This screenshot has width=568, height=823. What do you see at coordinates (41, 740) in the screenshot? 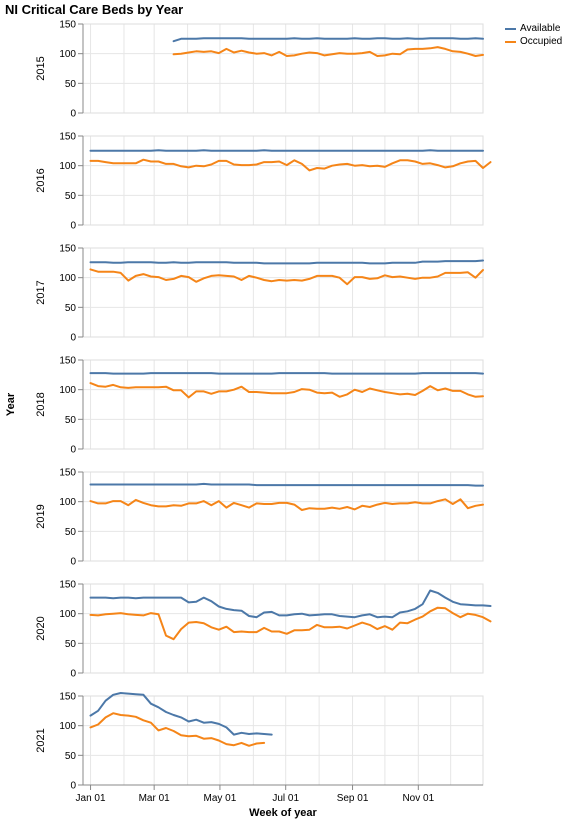
I see `facet-label-2021: 2021` at bounding box center [41, 740].